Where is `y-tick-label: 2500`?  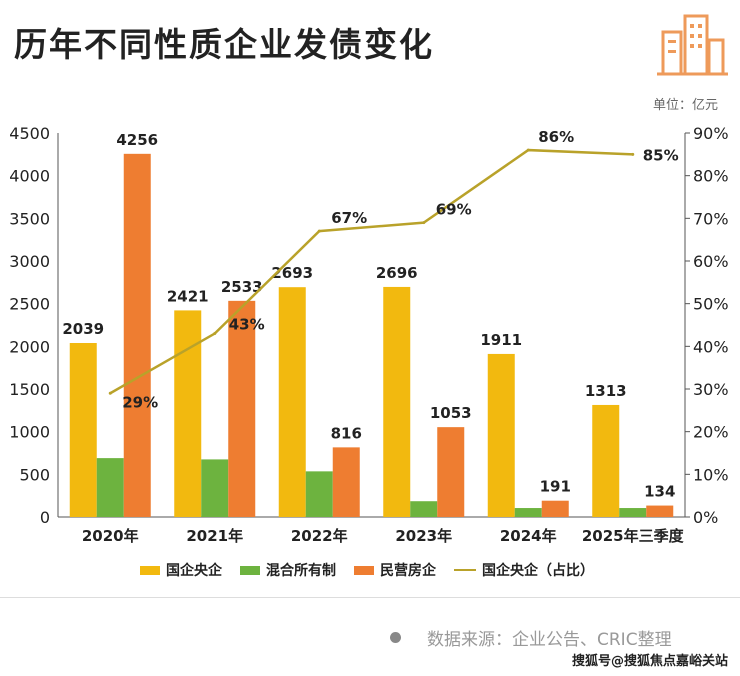
y-tick-label: 2500 is located at coordinates (29, 304).